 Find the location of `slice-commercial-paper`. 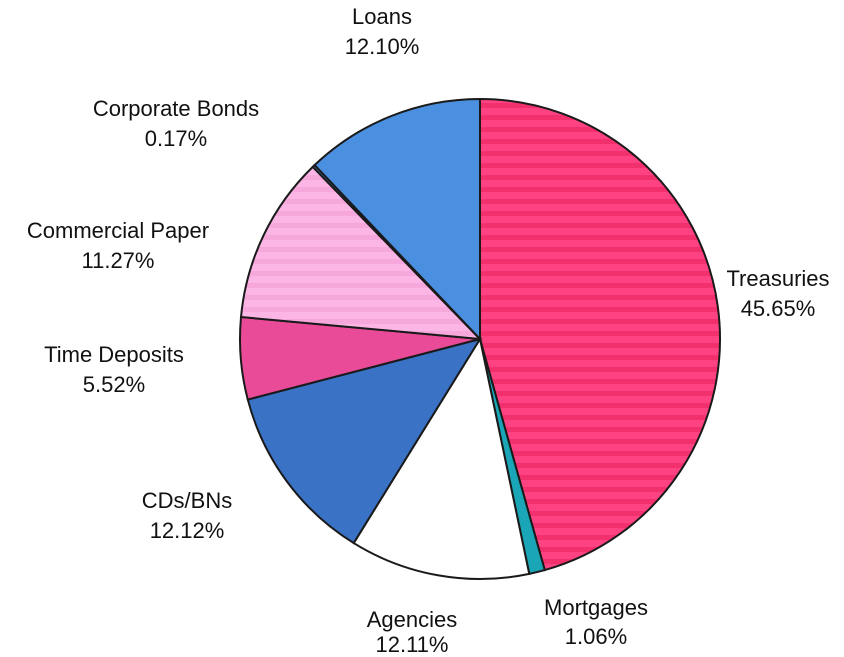

slice-commercial-paper is located at coordinates (361, 253).